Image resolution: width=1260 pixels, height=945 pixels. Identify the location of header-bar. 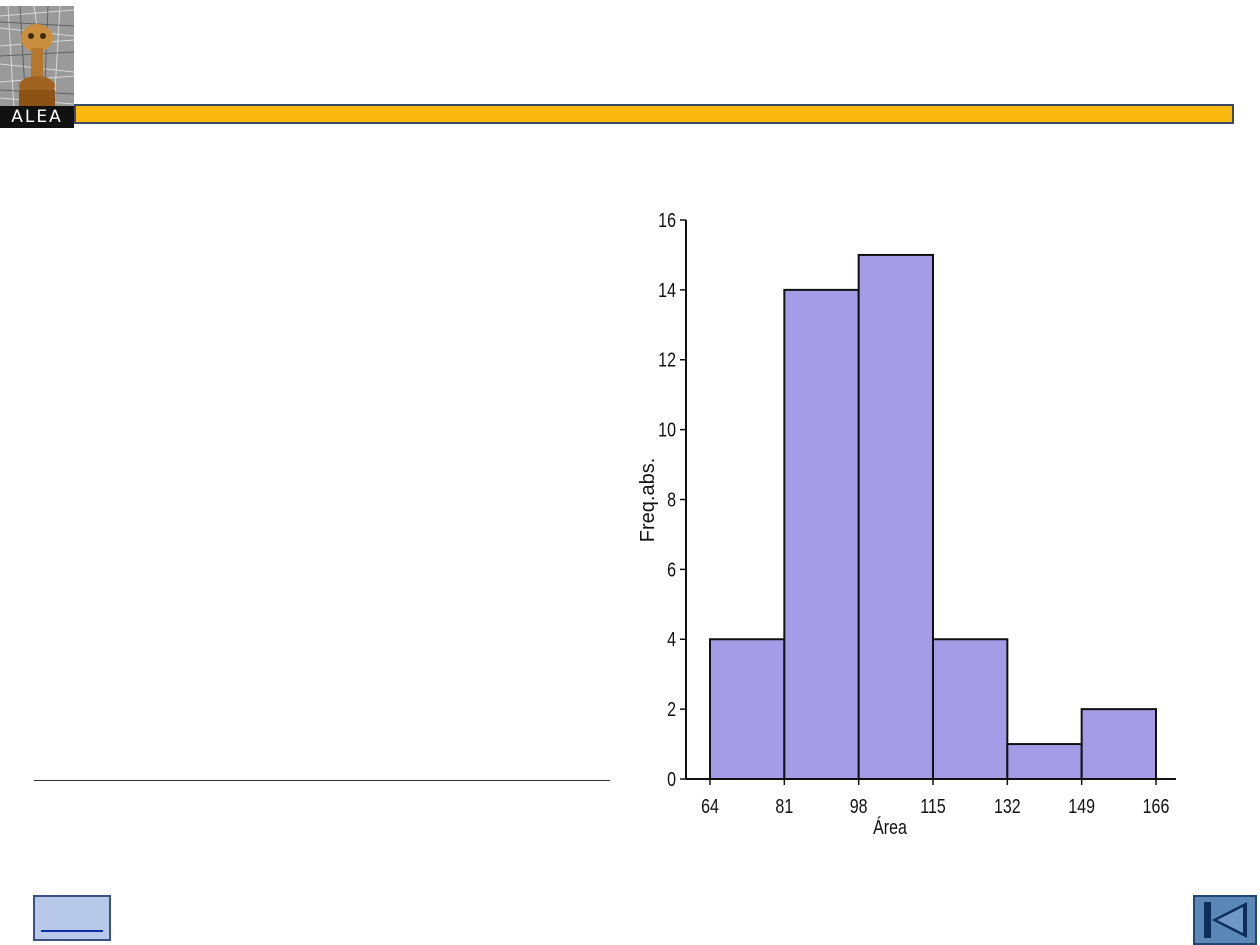
(654, 114).